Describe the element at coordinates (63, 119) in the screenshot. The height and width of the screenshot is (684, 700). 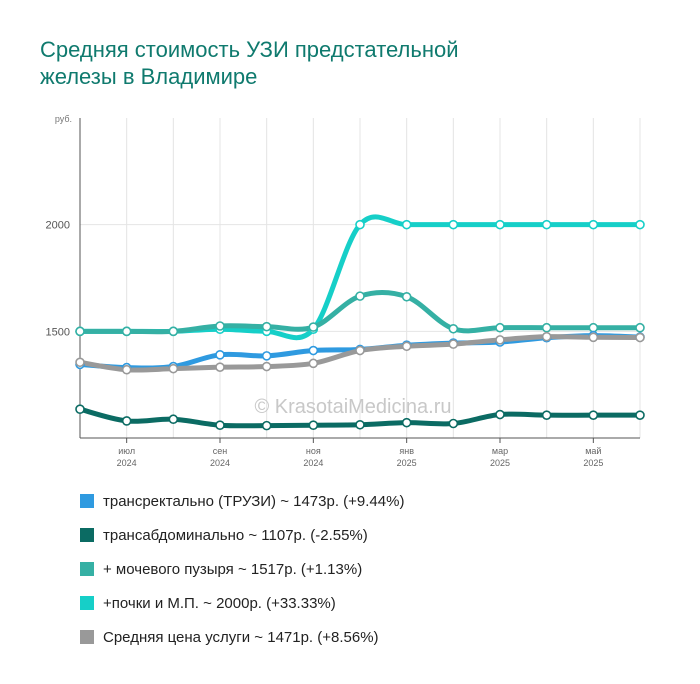
I see `y-axis-unit: руб.` at that location.